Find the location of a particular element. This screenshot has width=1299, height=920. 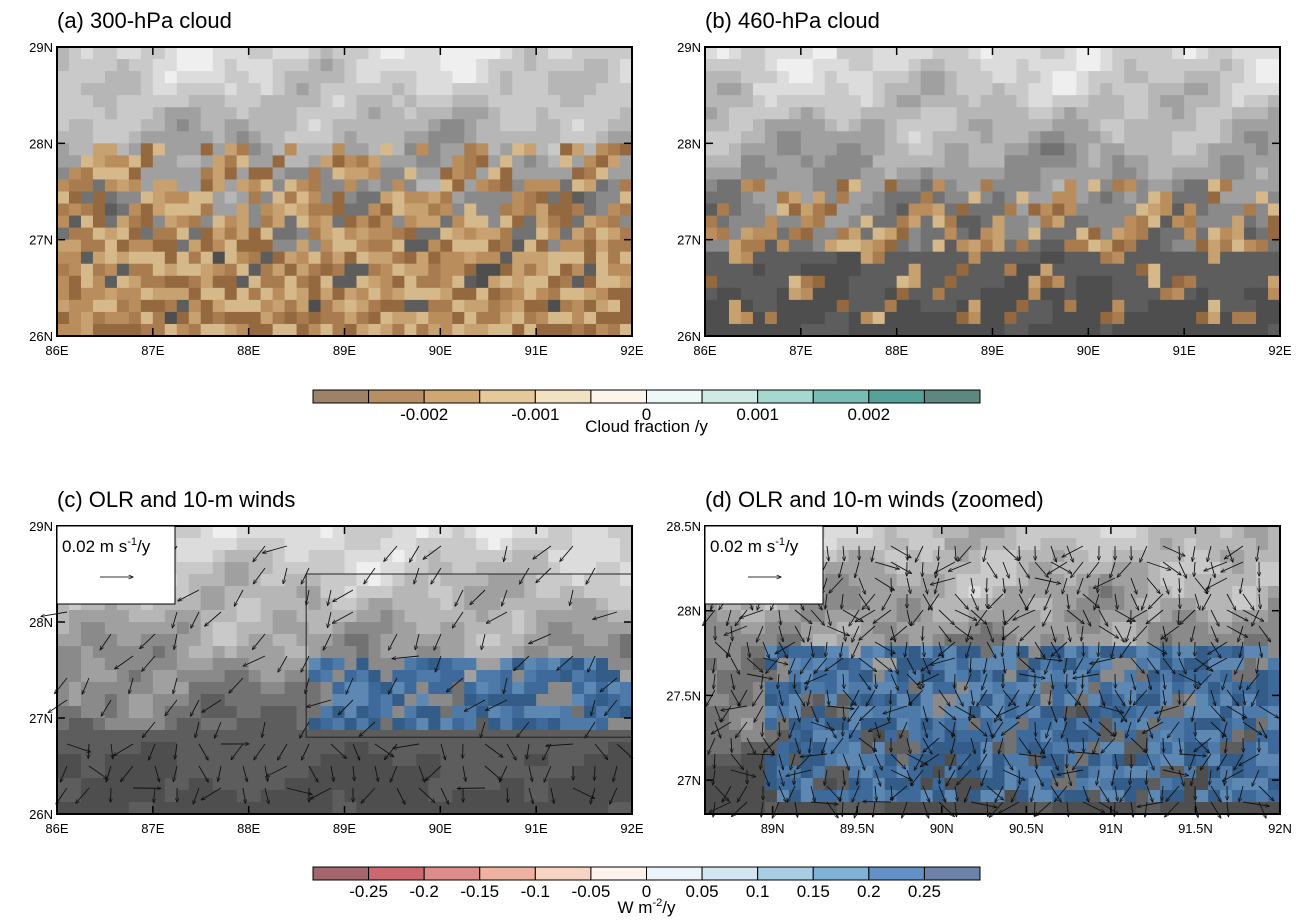

x-tick-label: 88E is located at coordinates (896, 350).